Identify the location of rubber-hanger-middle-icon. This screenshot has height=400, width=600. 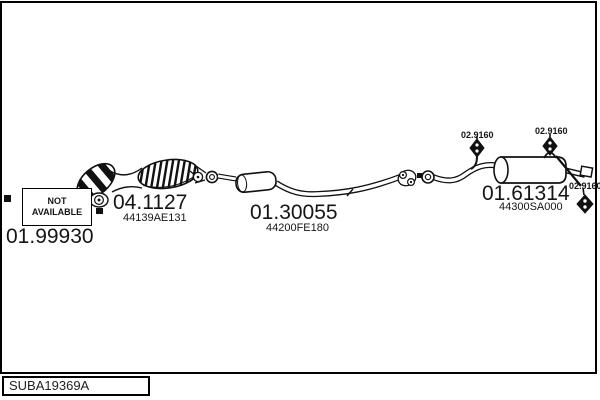
(550, 145).